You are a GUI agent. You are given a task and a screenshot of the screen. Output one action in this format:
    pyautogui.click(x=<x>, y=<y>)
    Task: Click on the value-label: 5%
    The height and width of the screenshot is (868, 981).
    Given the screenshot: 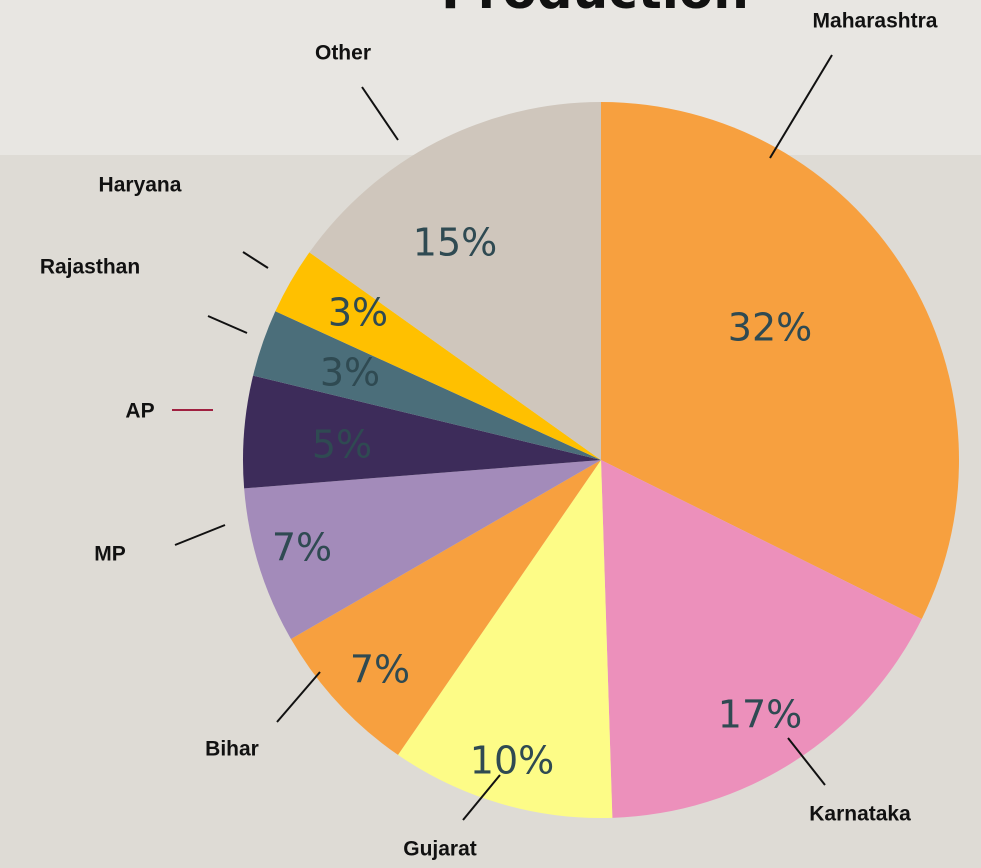 What is the action you would take?
    pyautogui.click(x=342, y=445)
    